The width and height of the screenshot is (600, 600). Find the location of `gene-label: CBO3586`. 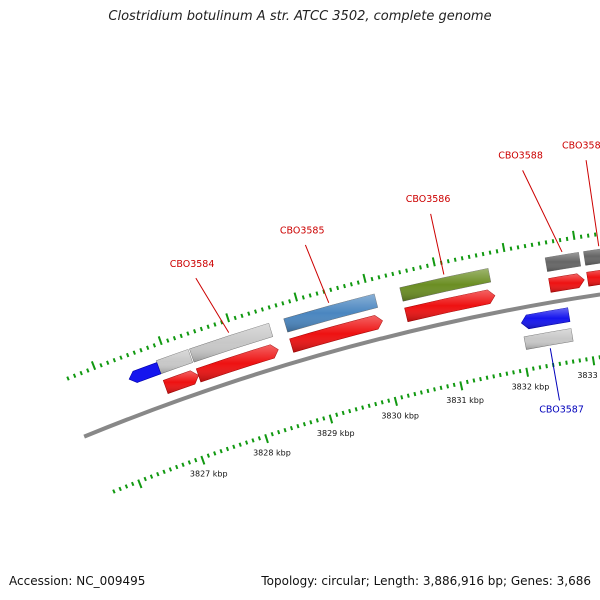

gene-label: CBO3586 is located at coordinates (428, 199).